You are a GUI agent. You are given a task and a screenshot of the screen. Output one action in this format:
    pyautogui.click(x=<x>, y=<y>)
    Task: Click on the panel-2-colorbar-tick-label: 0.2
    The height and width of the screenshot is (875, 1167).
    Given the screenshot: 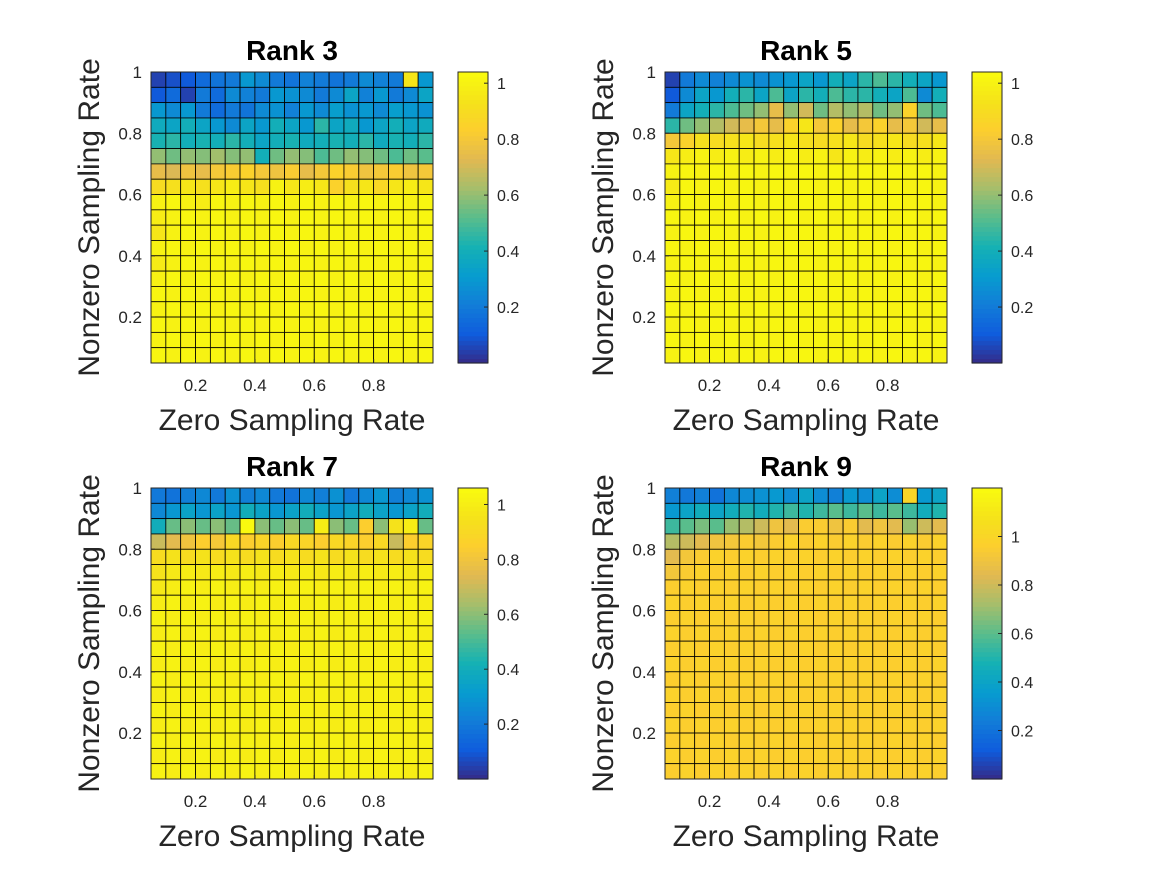 What is the action you would take?
    pyautogui.click(x=1022, y=308)
    